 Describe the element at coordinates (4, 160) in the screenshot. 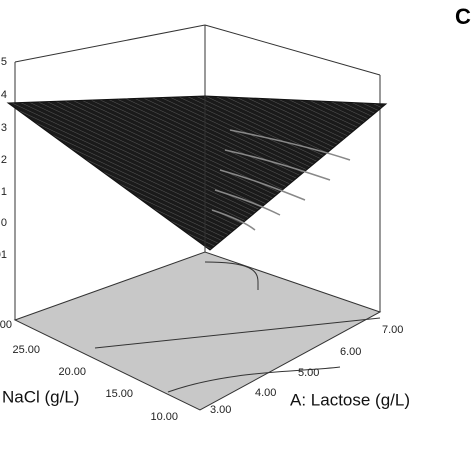

I see `z-tick-label: 2` at that location.